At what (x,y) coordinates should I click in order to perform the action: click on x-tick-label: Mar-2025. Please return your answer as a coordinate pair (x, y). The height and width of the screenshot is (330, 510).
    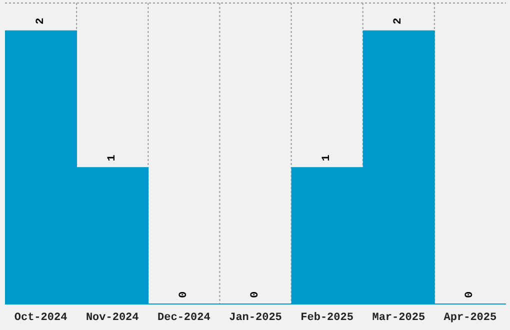
    Looking at the image, I should click on (399, 318).